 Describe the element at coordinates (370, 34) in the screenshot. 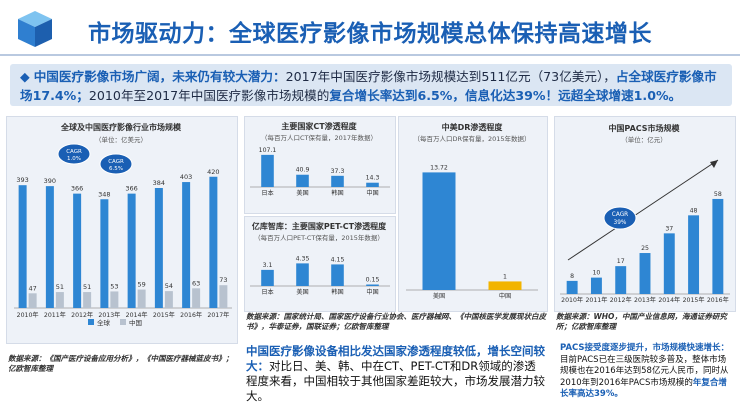

I see `page-title: 市场驱动力：全球医疗影像市场规模总体保持高速增长` at that location.